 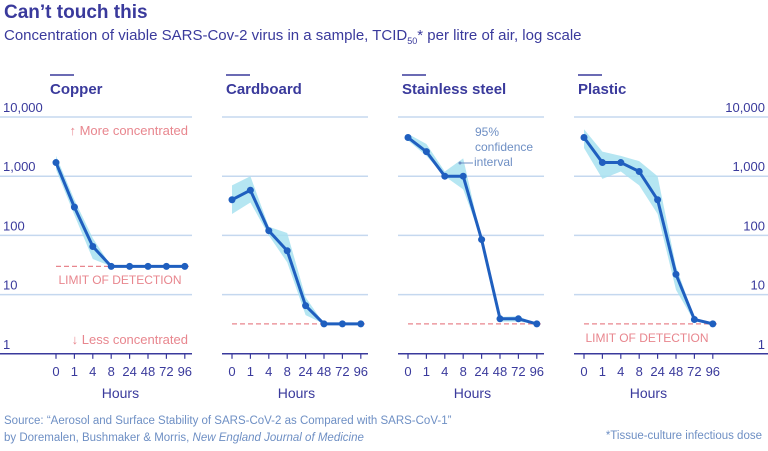 I want to click on ci-annotation-line: 95%, so click(x=487, y=132).